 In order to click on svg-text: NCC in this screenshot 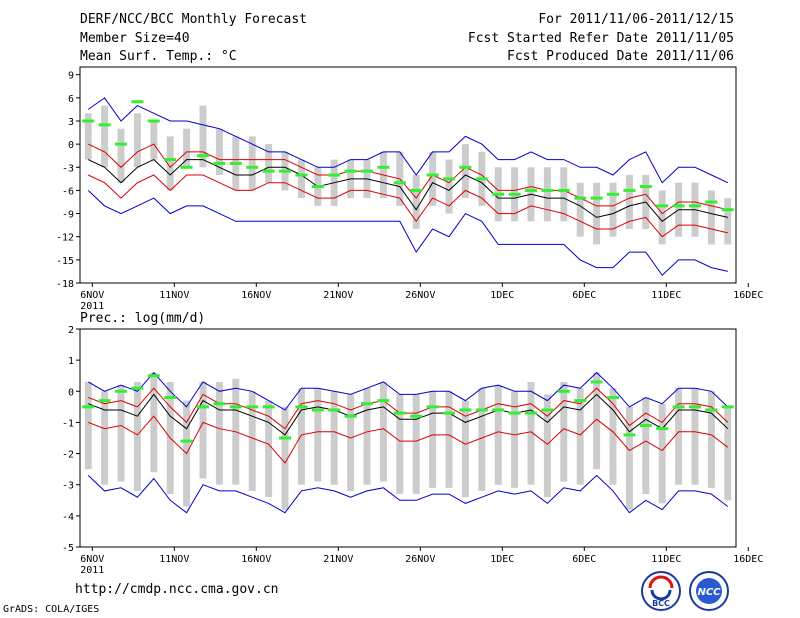, I will do `click(709, 592)`.